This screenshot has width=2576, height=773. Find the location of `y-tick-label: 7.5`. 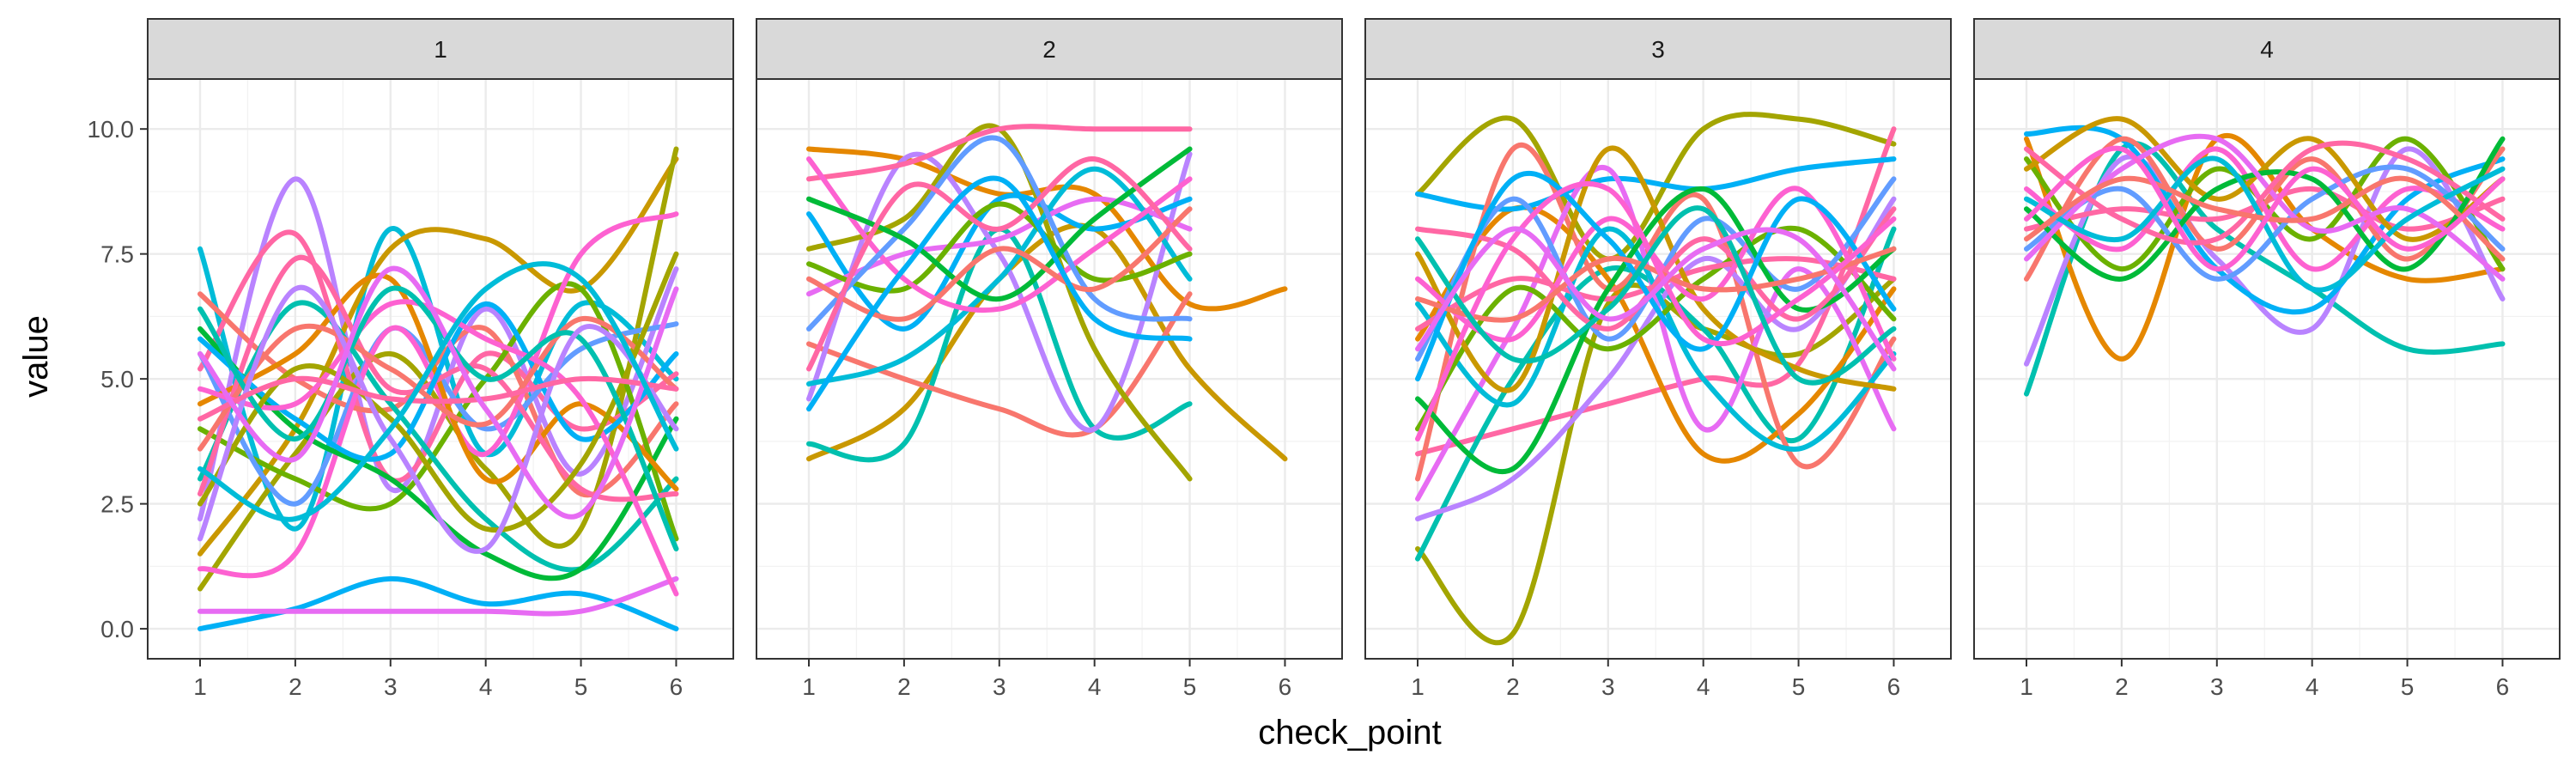

y-tick-label: 7.5 is located at coordinates (117, 254).